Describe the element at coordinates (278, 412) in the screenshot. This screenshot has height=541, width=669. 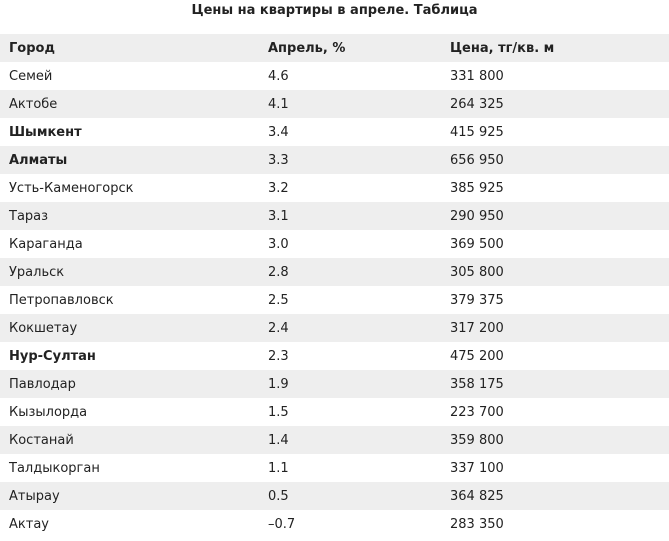
I see `cell-april-pct: 1.5` at that location.